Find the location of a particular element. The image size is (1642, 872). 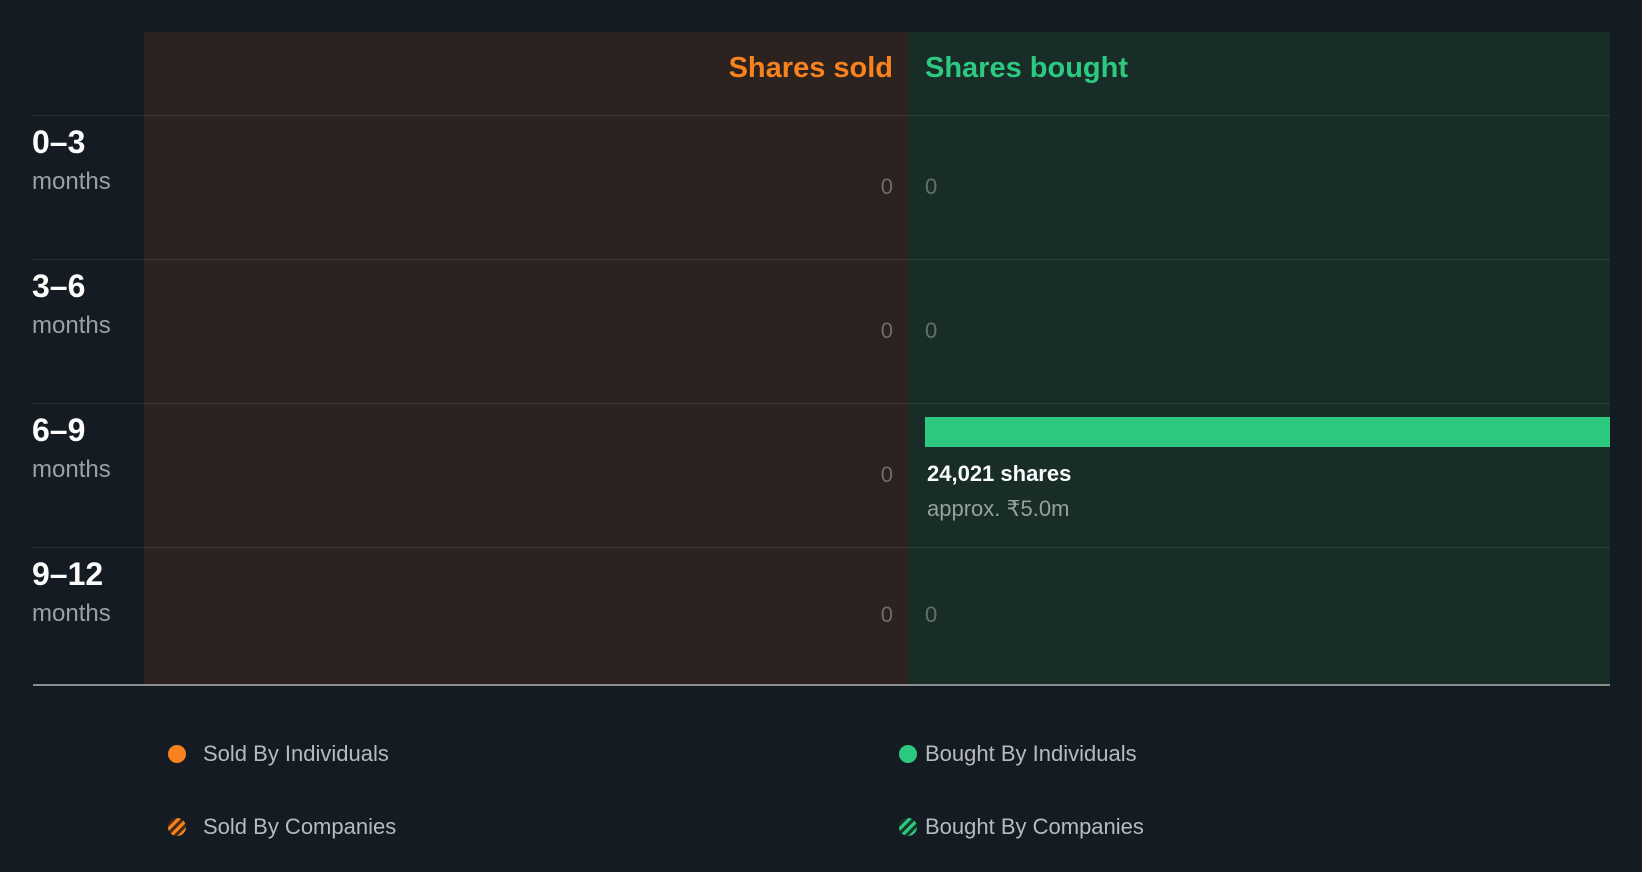

bought-bar is located at coordinates (1267, 432).